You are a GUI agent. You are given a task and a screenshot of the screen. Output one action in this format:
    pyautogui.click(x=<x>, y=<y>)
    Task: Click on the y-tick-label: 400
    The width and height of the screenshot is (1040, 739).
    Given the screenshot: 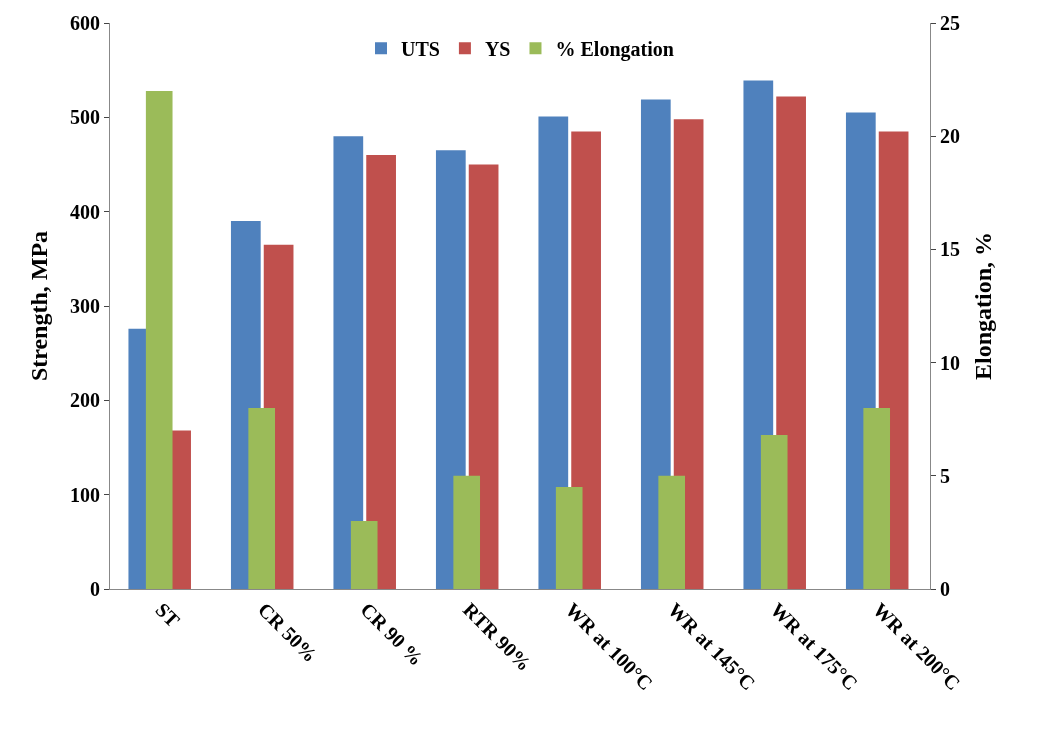 What is the action you would take?
    pyautogui.click(x=85, y=211)
    